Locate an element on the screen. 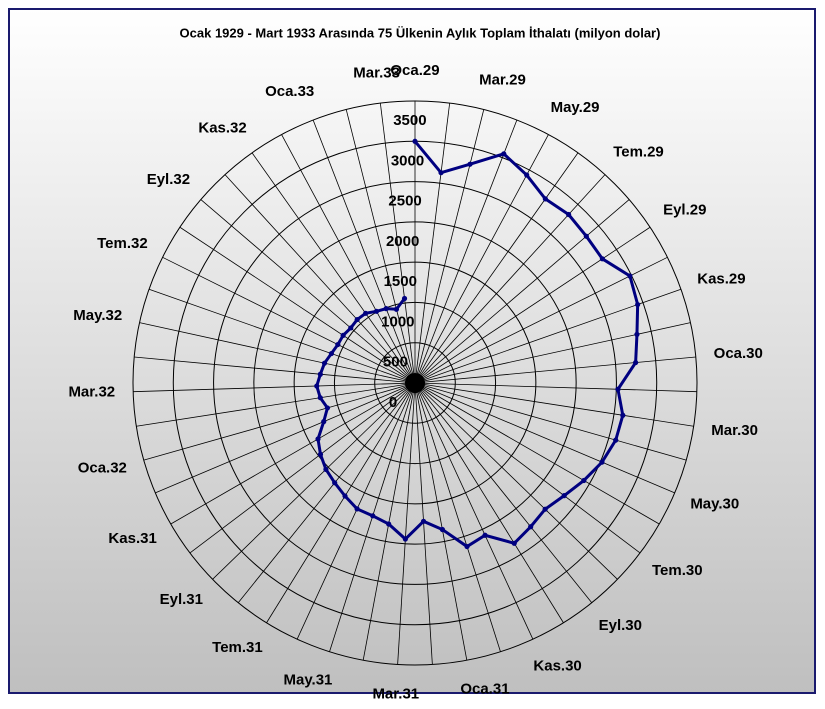 This screenshot has width=825, height=709. category-label: Tem.30 is located at coordinates (677, 570).